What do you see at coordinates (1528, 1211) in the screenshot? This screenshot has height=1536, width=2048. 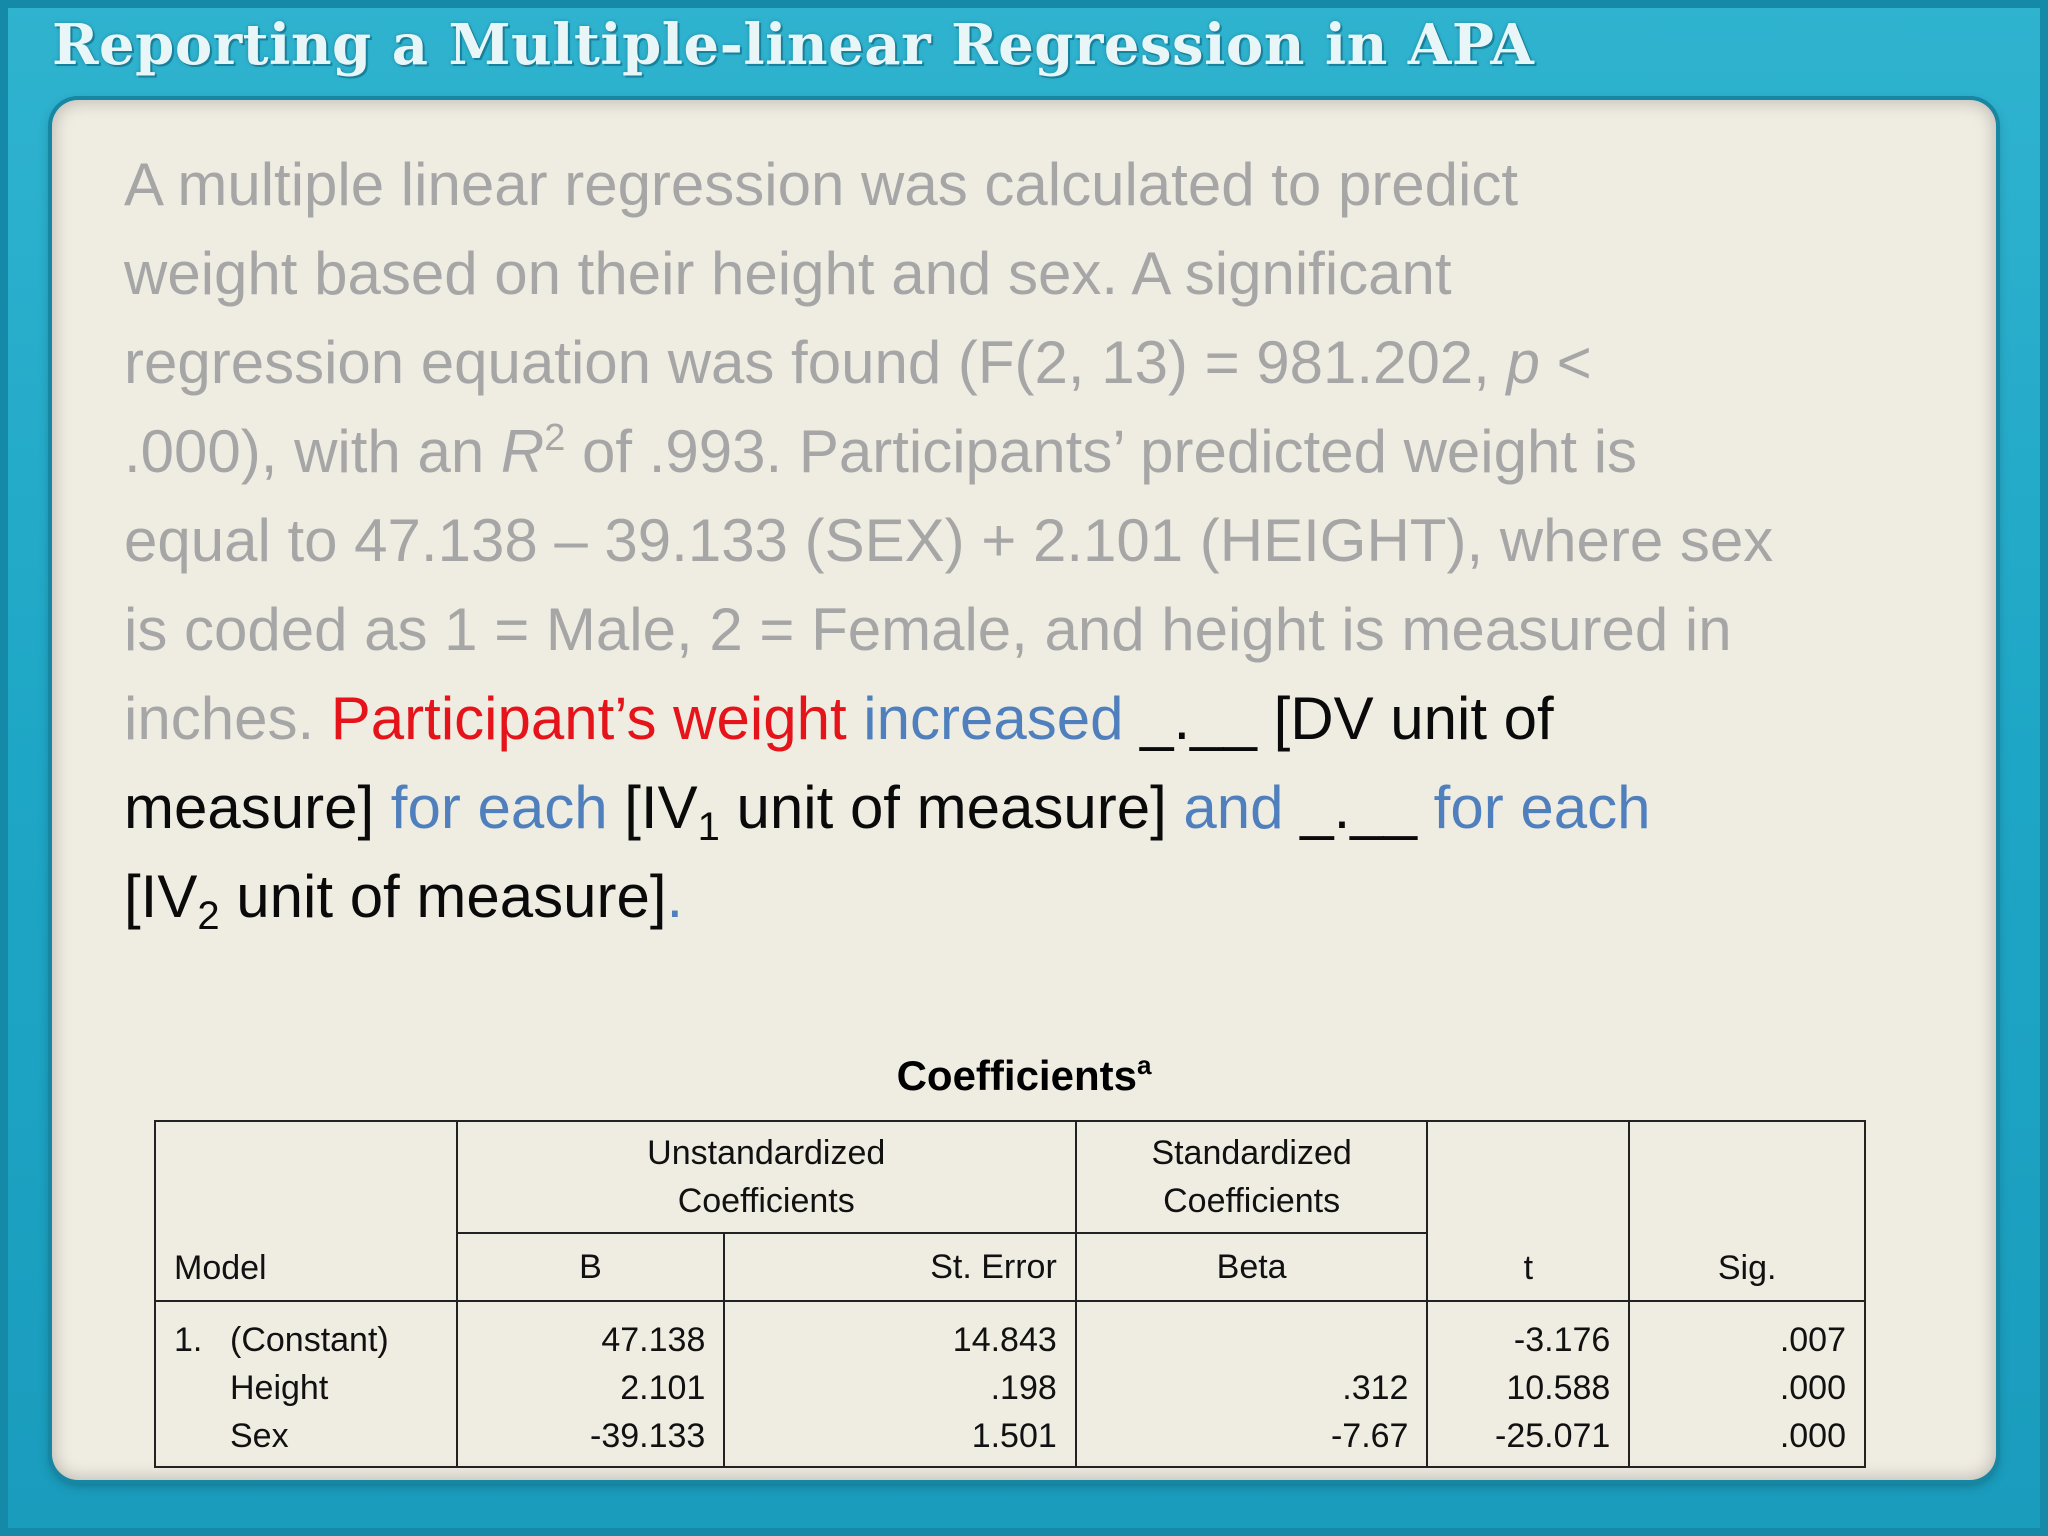 I see `header-t: t` at bounding box center [1528, 1211].